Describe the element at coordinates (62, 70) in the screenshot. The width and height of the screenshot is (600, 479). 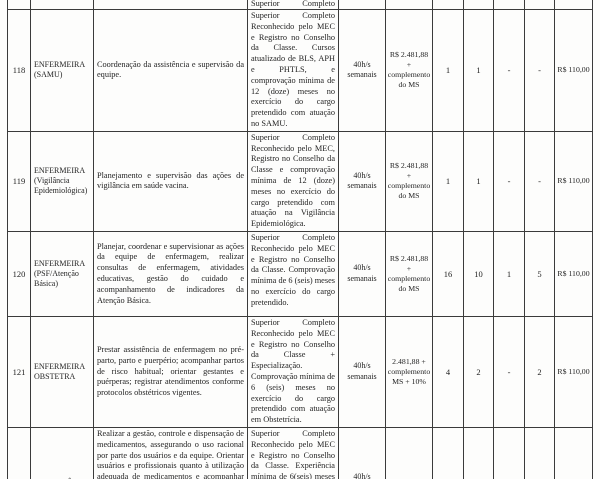
I see `cell-cargo: ENFERMEIRA (SAMU)` at that location.